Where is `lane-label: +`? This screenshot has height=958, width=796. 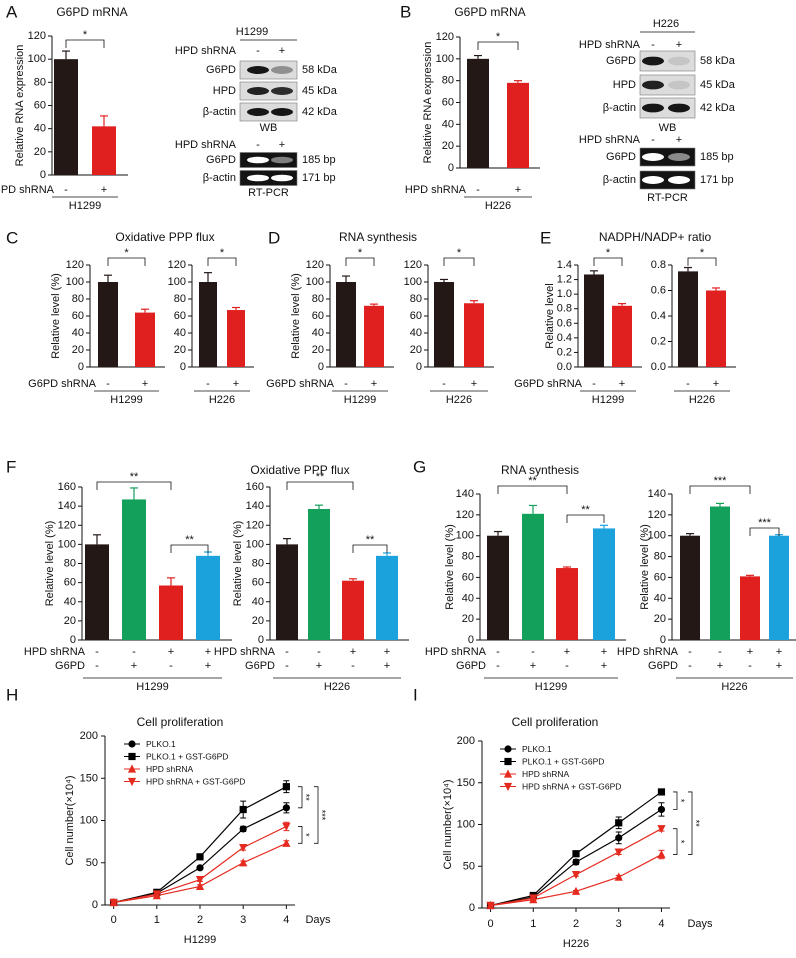 lane-label: + is located at coordinates (282, 145).